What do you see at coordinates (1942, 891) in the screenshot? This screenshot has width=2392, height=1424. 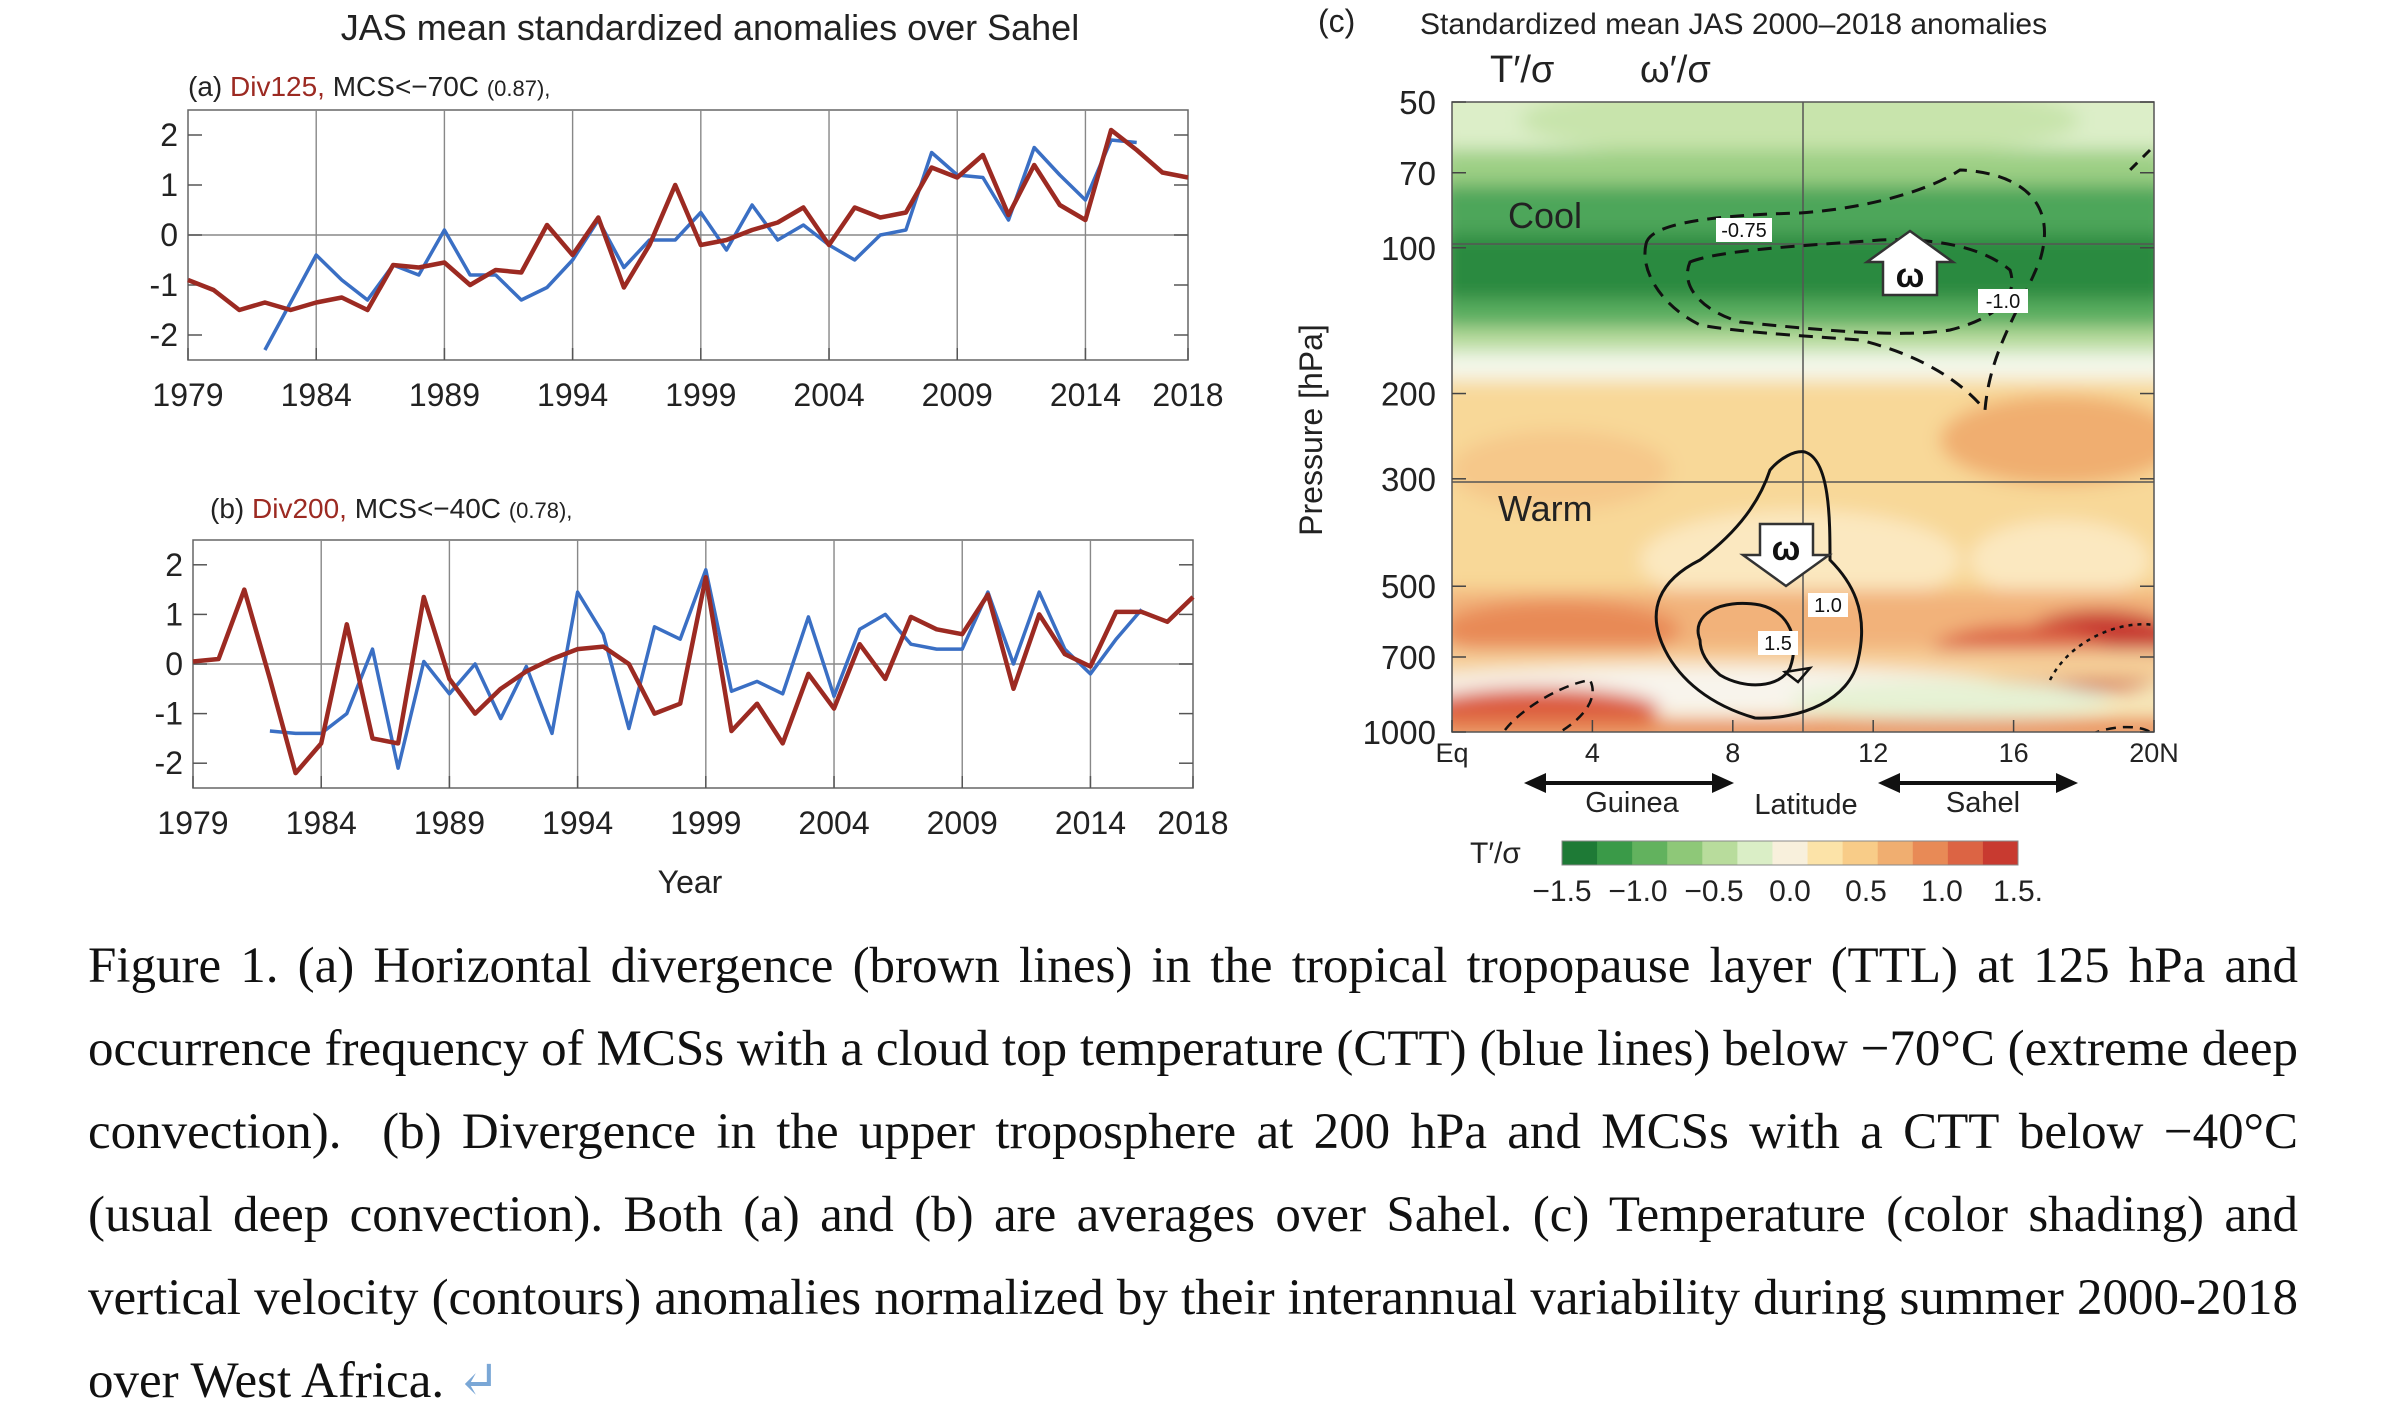 I see `colorbar-tick-label: 1.0` at bounding box center [1942, 891].